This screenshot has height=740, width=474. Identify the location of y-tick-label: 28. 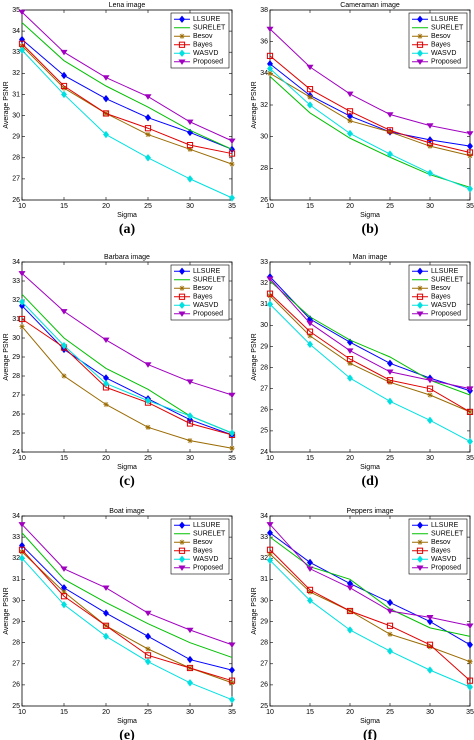
(264, 168).